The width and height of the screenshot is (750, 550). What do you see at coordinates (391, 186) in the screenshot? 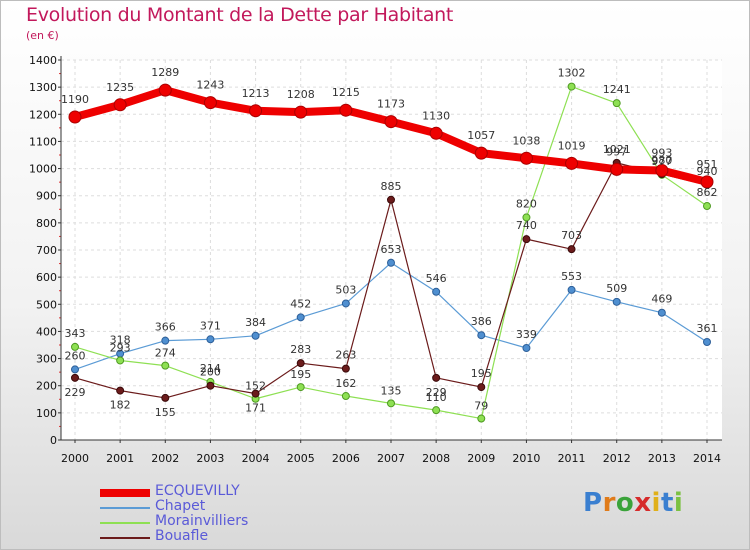
I see `data-label: 885` at bounding box center [391, 186].